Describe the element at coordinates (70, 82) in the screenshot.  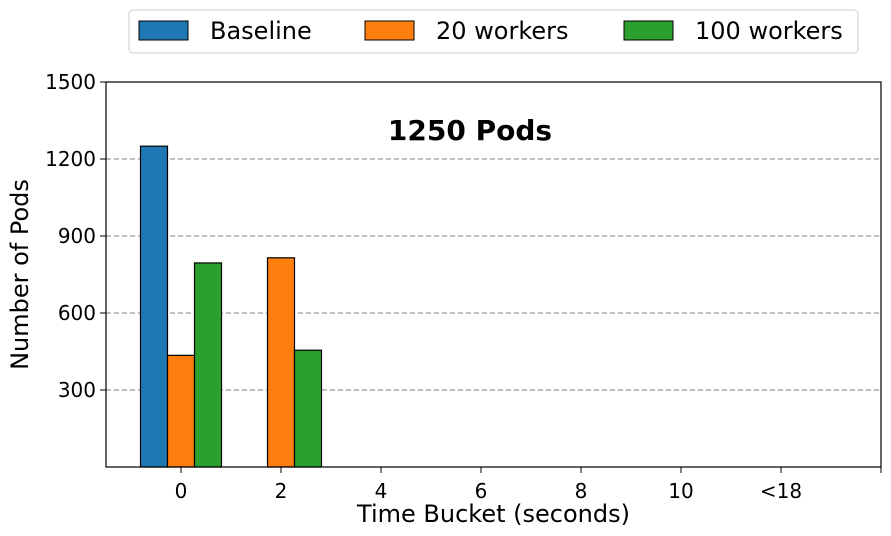
I see `y-tick-label: 1500` at that location.